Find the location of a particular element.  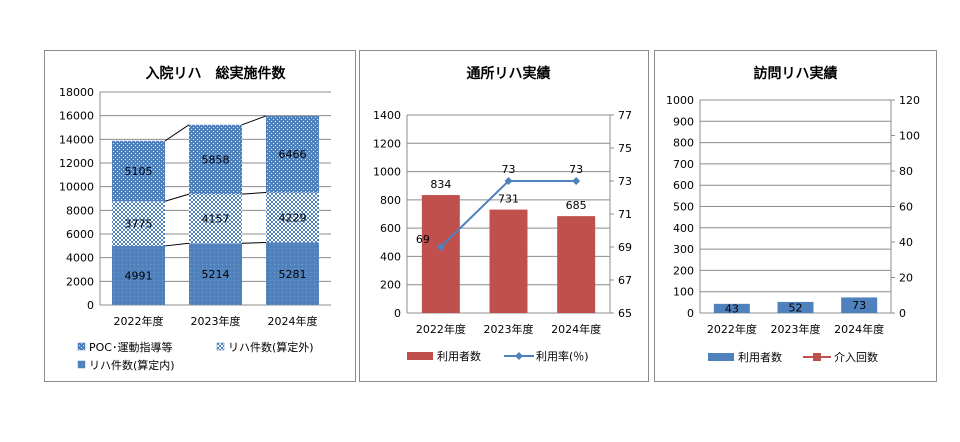

y2-tick-label: 75 is located at coordinates (625, 148).